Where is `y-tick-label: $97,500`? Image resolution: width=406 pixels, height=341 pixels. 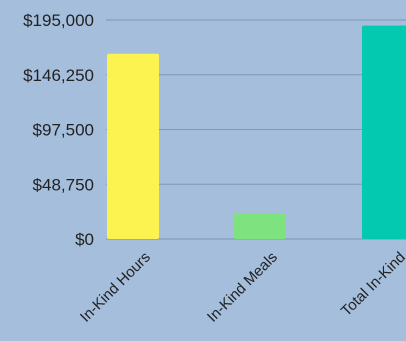 y-tick-label: $97,500 is located at coordinates (63, 130).